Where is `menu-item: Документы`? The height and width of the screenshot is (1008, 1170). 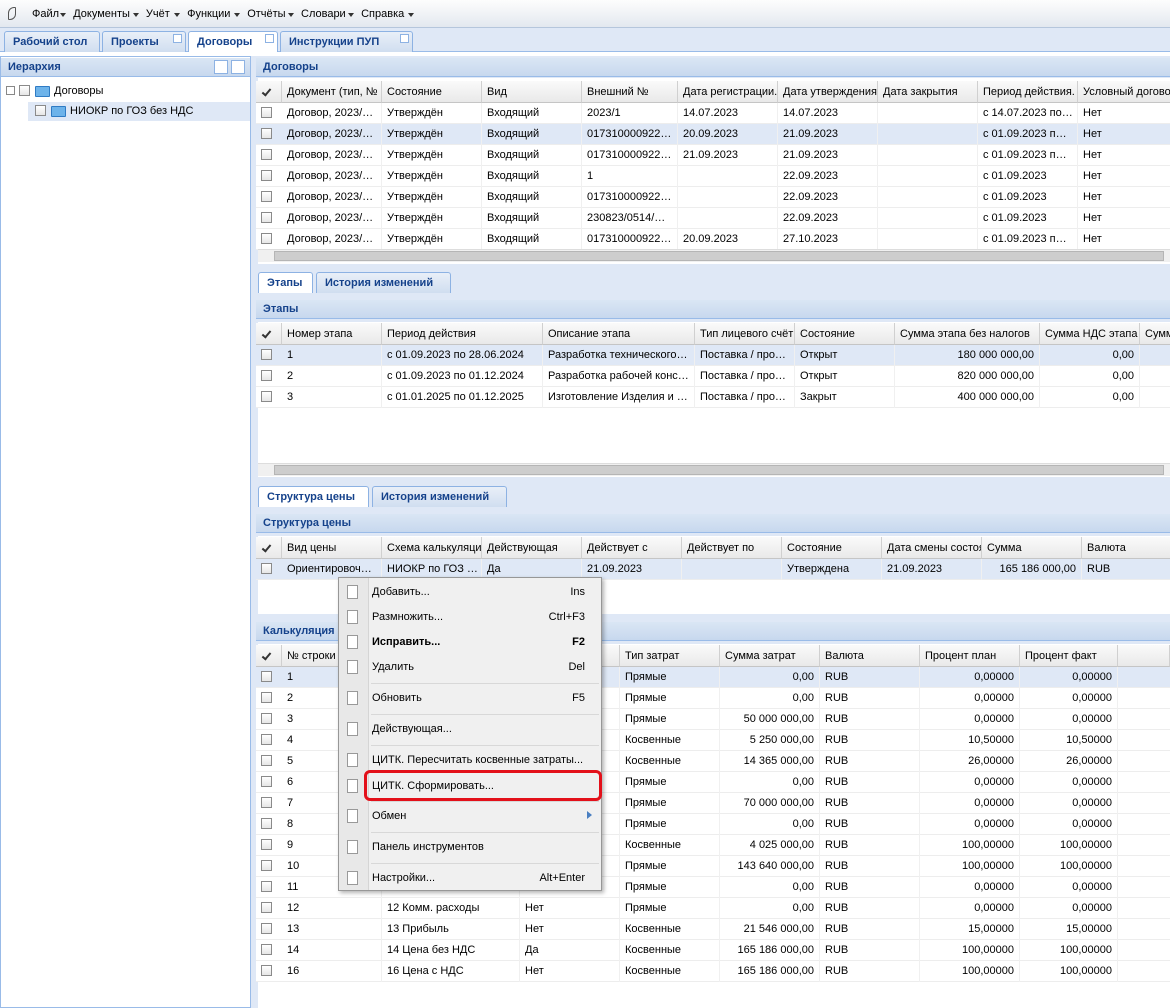
menu-item: Документы is located at coordinates (101, 14).